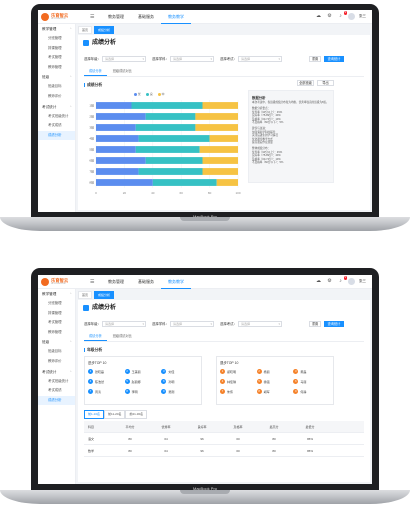  What do you see at coordinates (115, 414) in the screenshot?
I see `range-tab: 前11-20名` at bounding box center [115, 414].